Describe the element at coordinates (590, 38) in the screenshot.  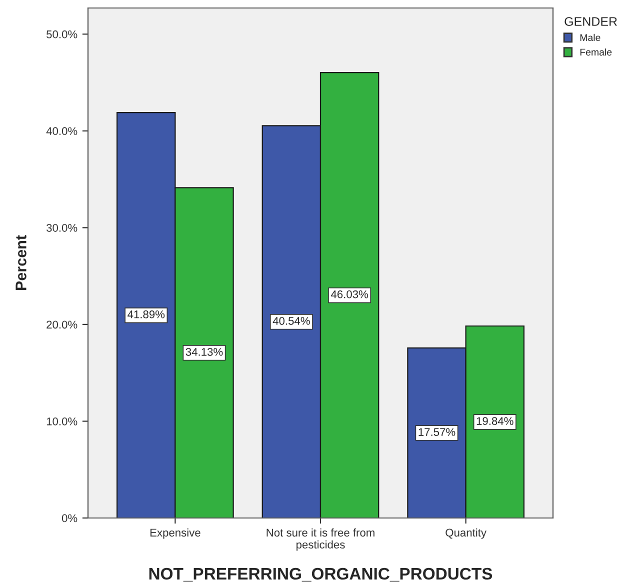
I see `legend-label: Male` at that location.